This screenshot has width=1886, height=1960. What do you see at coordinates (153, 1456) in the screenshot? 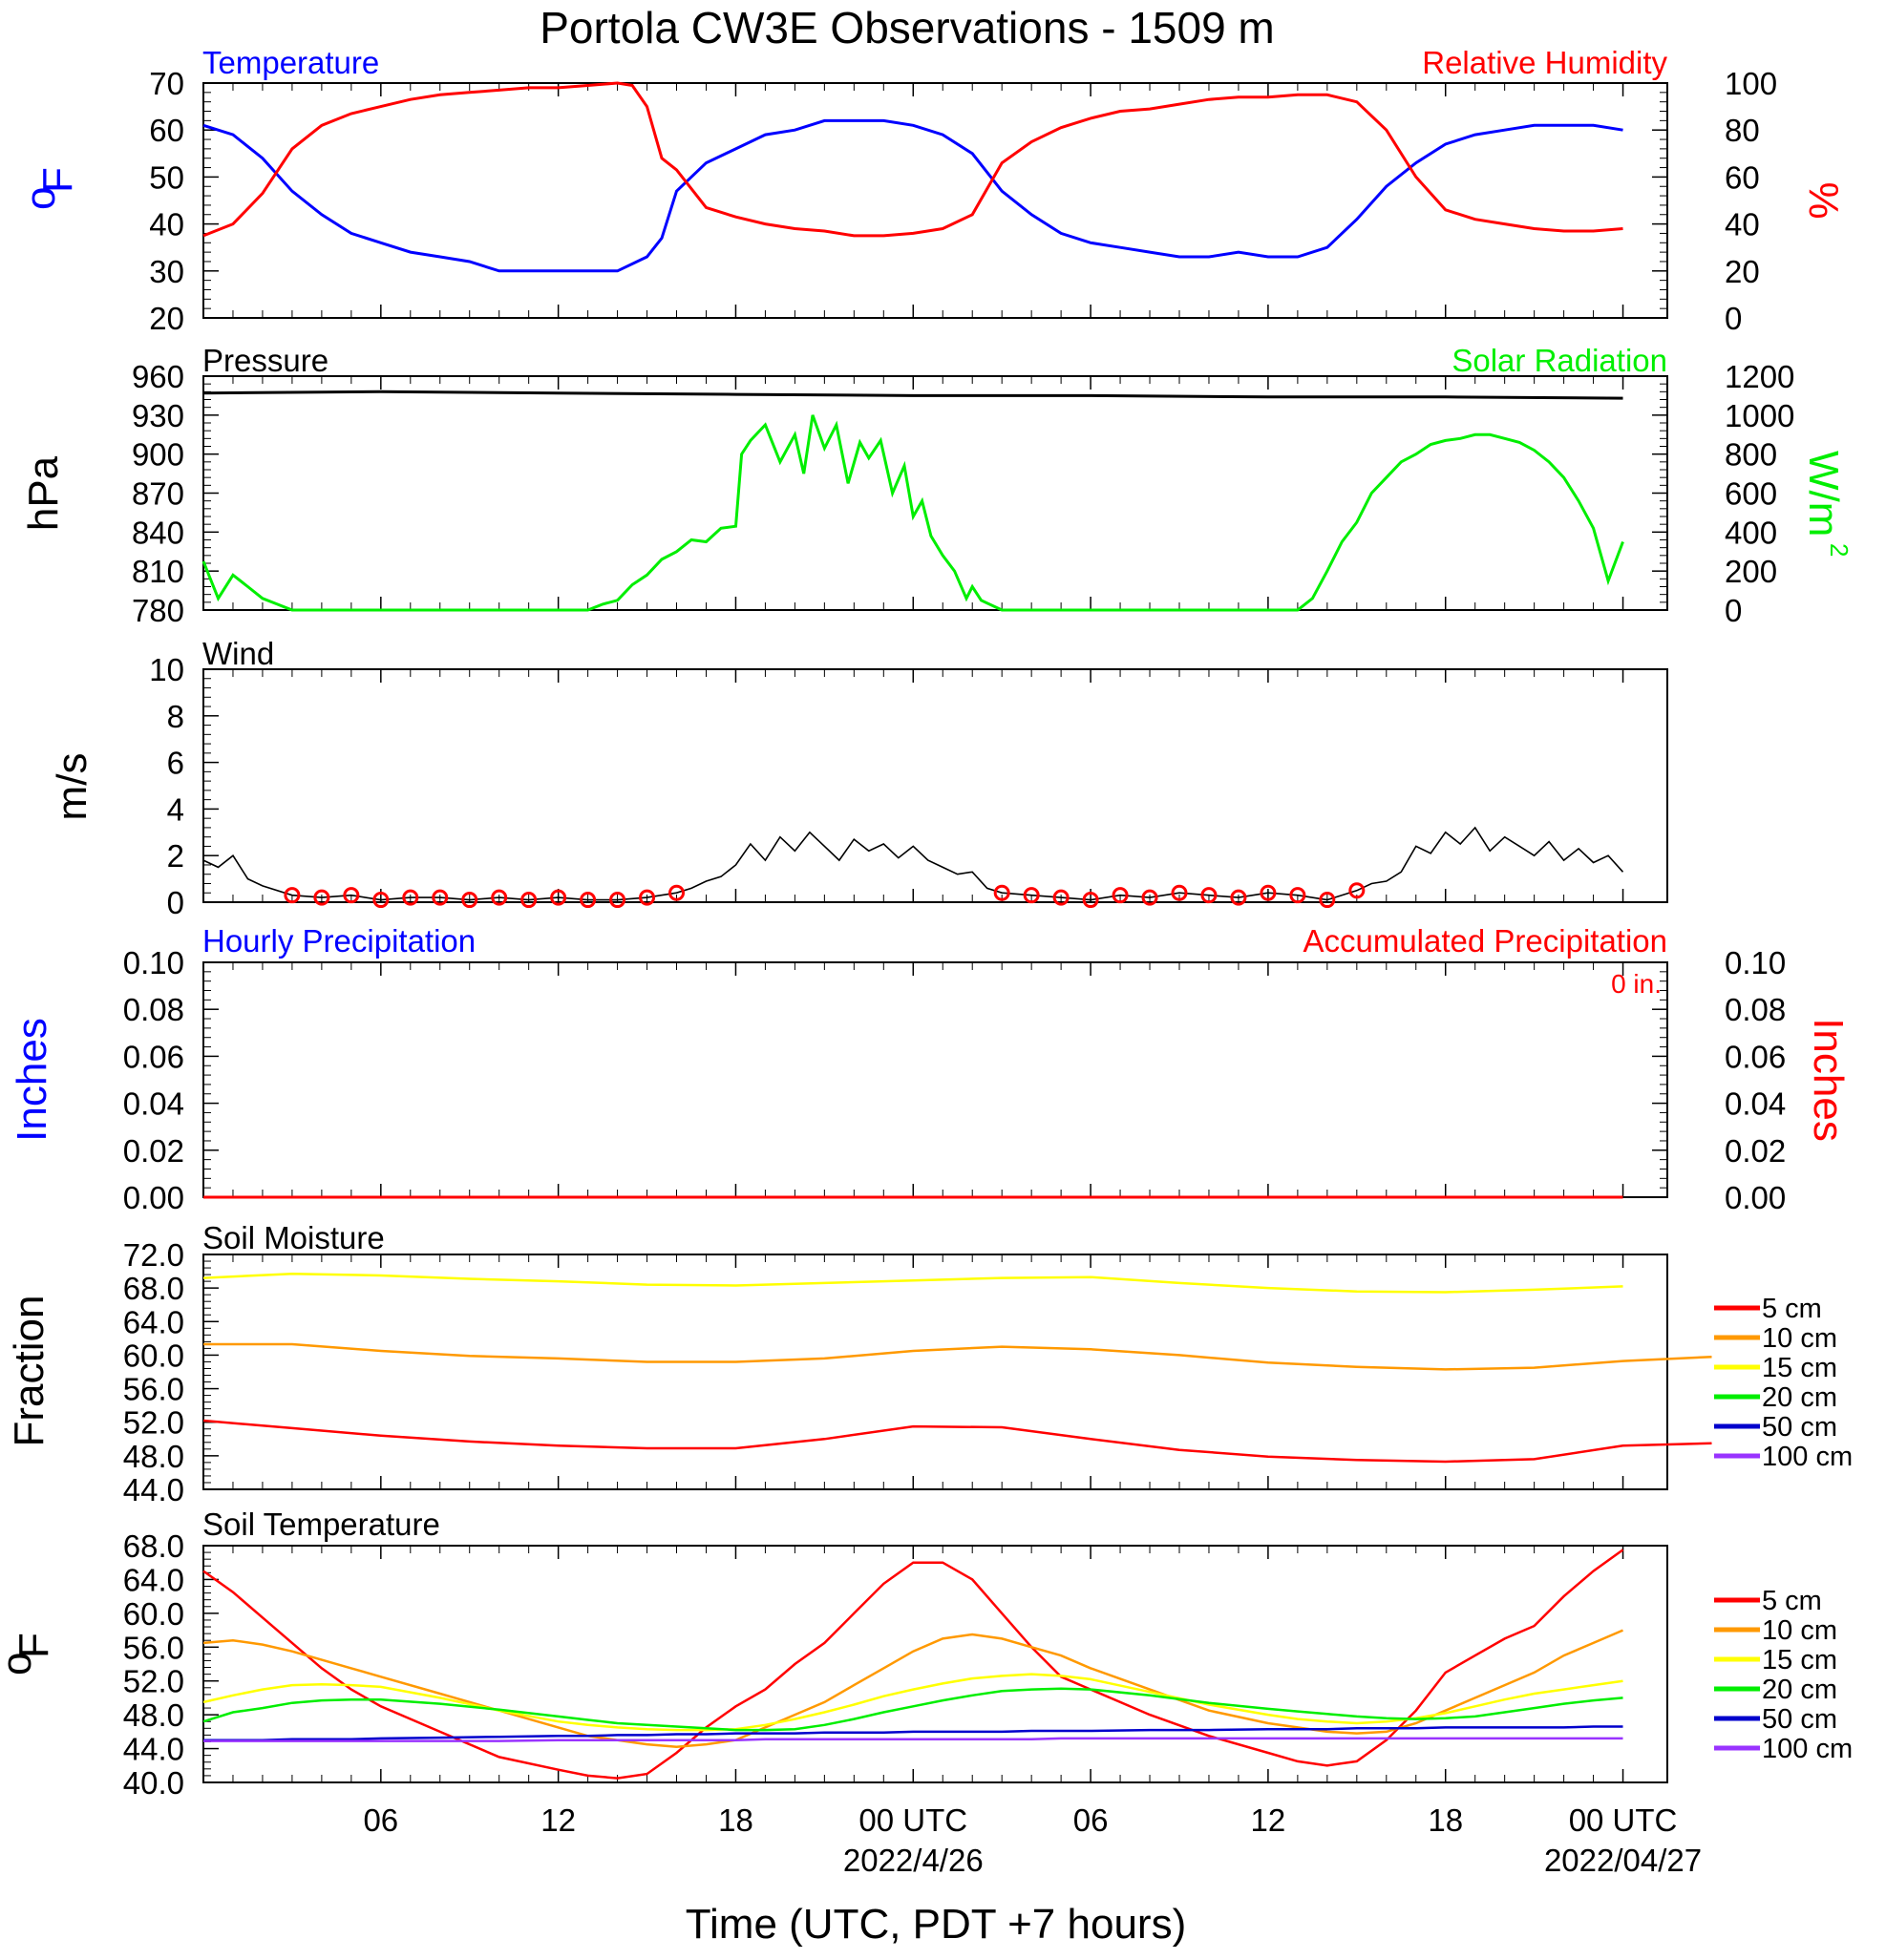
I see `y-tick-label: 48.0` at bounding box center [153, 1456].